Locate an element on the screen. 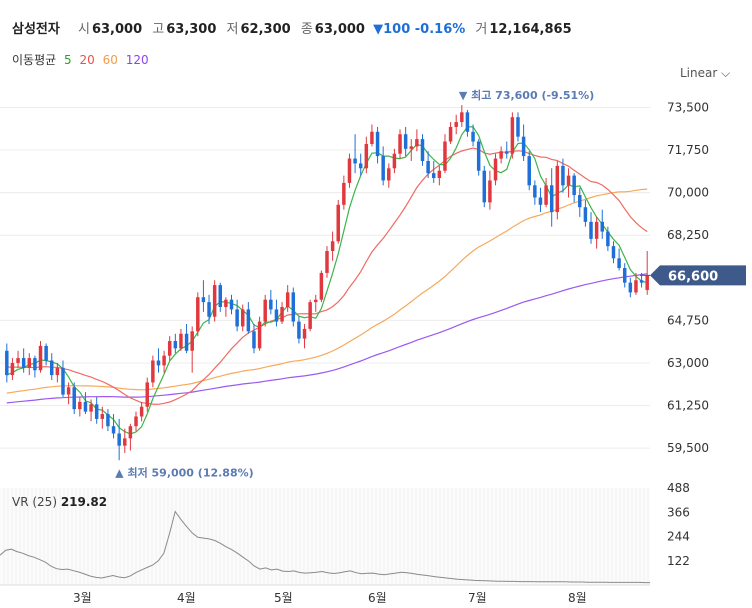 This screenshot has width=752, height=608. vr-label: VR (25) 219.82 is located at coordinates (59, 502).